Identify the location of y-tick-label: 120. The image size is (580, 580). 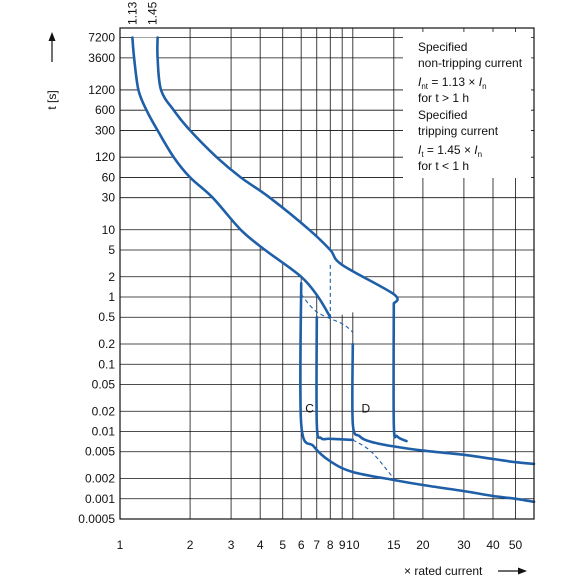
(105, 157).